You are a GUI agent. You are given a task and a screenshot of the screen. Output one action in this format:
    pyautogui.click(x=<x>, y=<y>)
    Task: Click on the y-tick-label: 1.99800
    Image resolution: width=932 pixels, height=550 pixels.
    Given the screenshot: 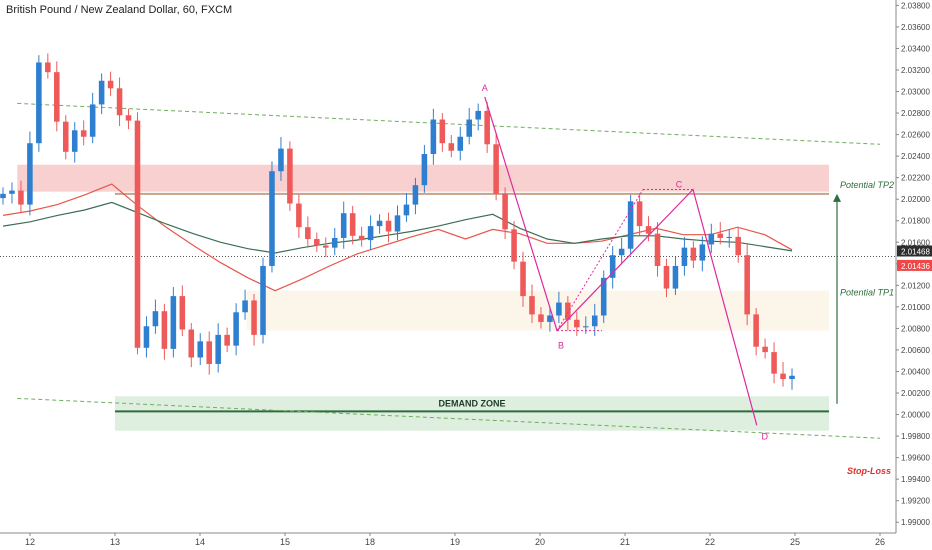 What is the action you would take?
    pyautogui.click(x=915, y=436)
    